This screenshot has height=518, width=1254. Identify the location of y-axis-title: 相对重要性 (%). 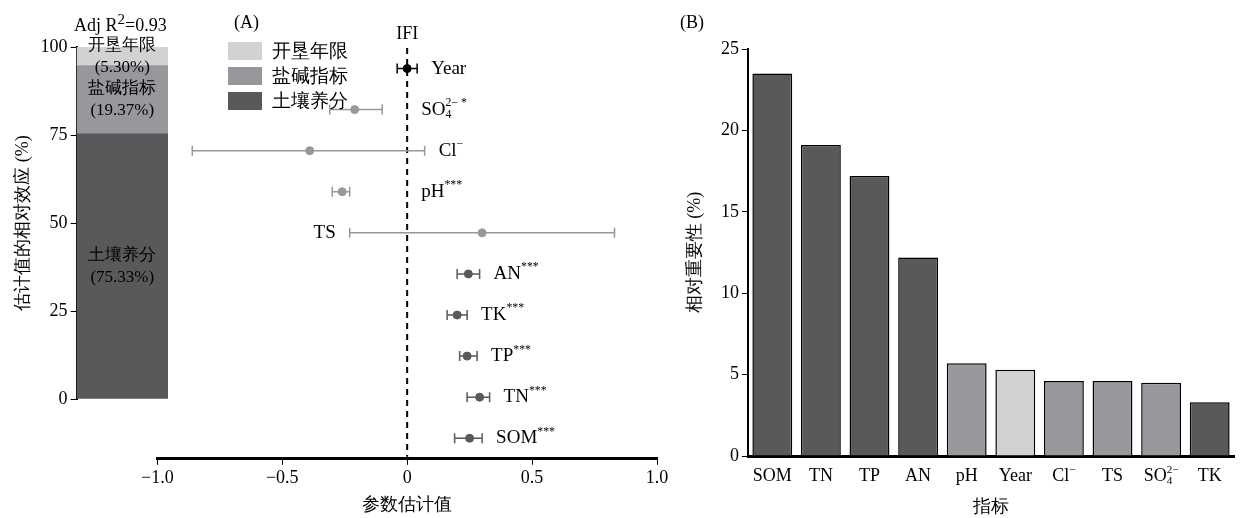
(694, 252).